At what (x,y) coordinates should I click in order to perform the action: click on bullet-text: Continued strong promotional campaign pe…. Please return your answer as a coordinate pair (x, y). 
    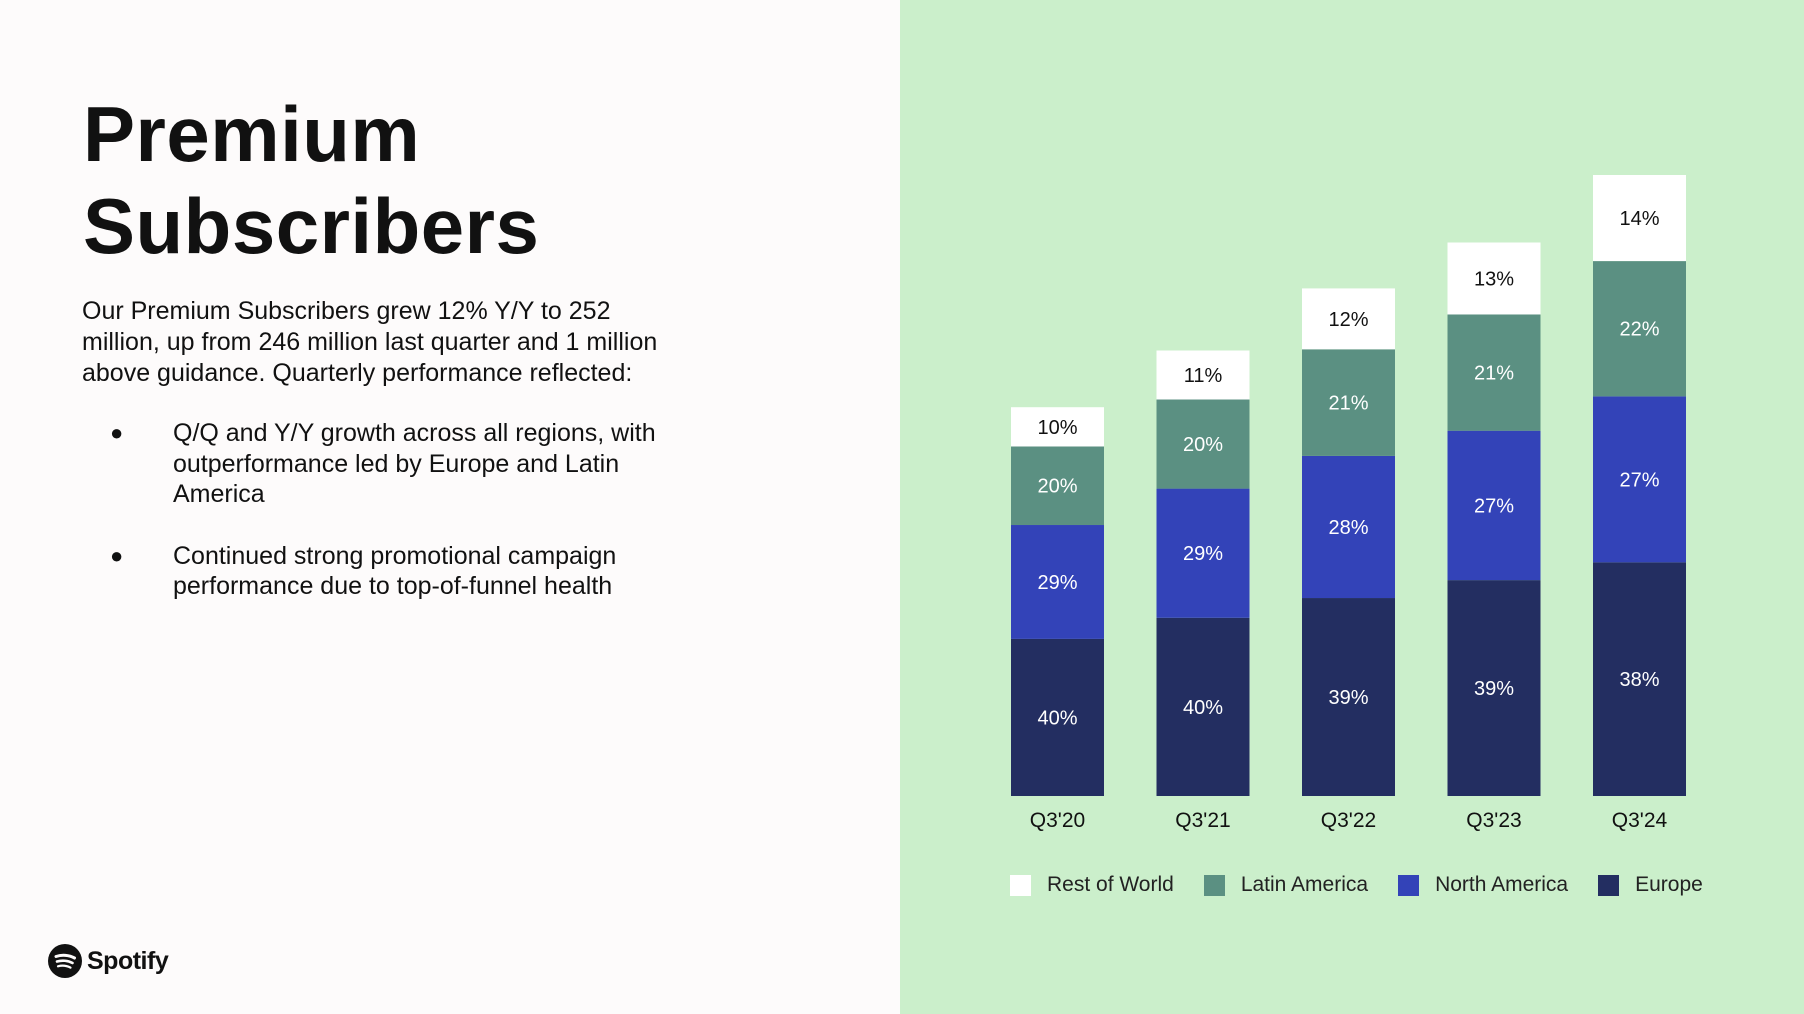
    Looking at the image, I should click on (395, 571).